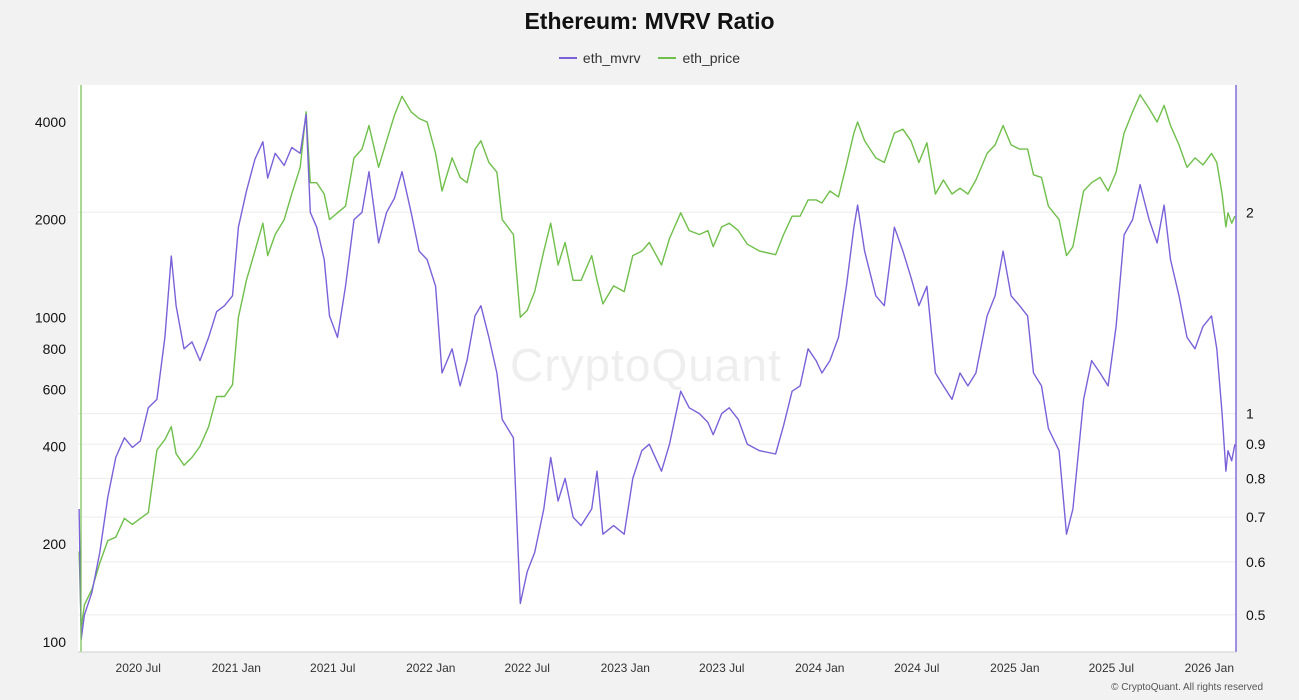  I want to click on x-axis-tick-label: 2026 Jan, so click(1209, 668).